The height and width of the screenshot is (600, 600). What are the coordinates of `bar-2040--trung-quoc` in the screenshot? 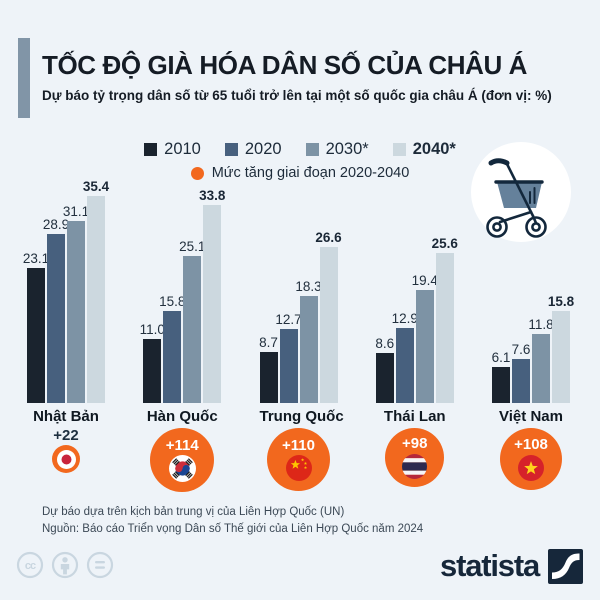 It's located at (328, 325).